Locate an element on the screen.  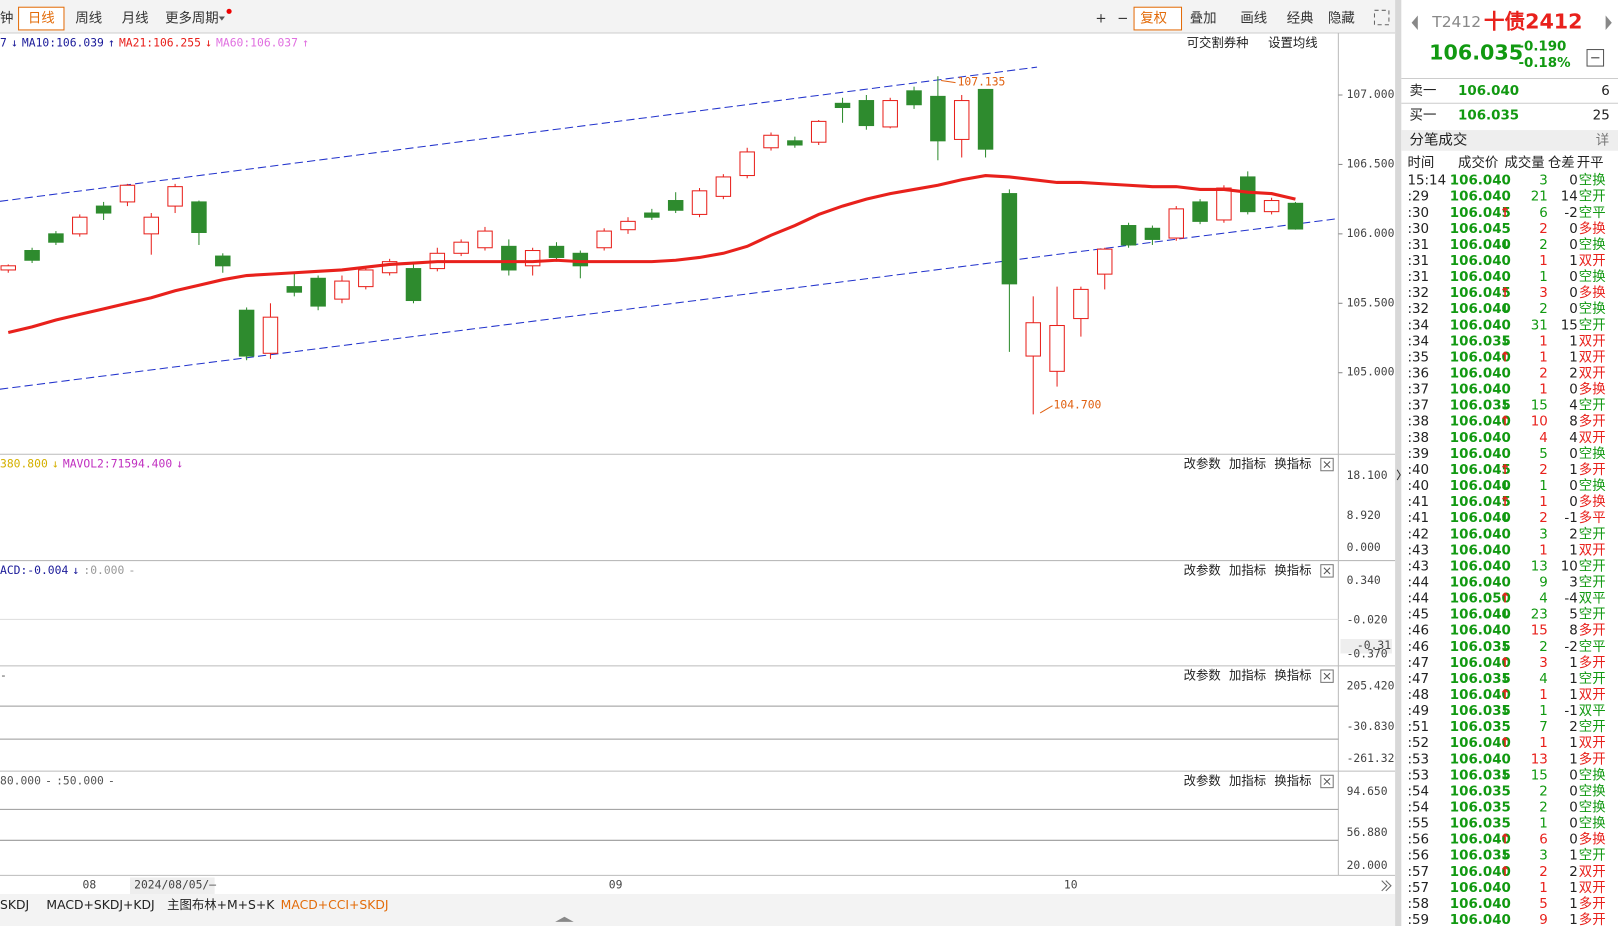
annotation: 107.135 is located at coordinates (982, 82).